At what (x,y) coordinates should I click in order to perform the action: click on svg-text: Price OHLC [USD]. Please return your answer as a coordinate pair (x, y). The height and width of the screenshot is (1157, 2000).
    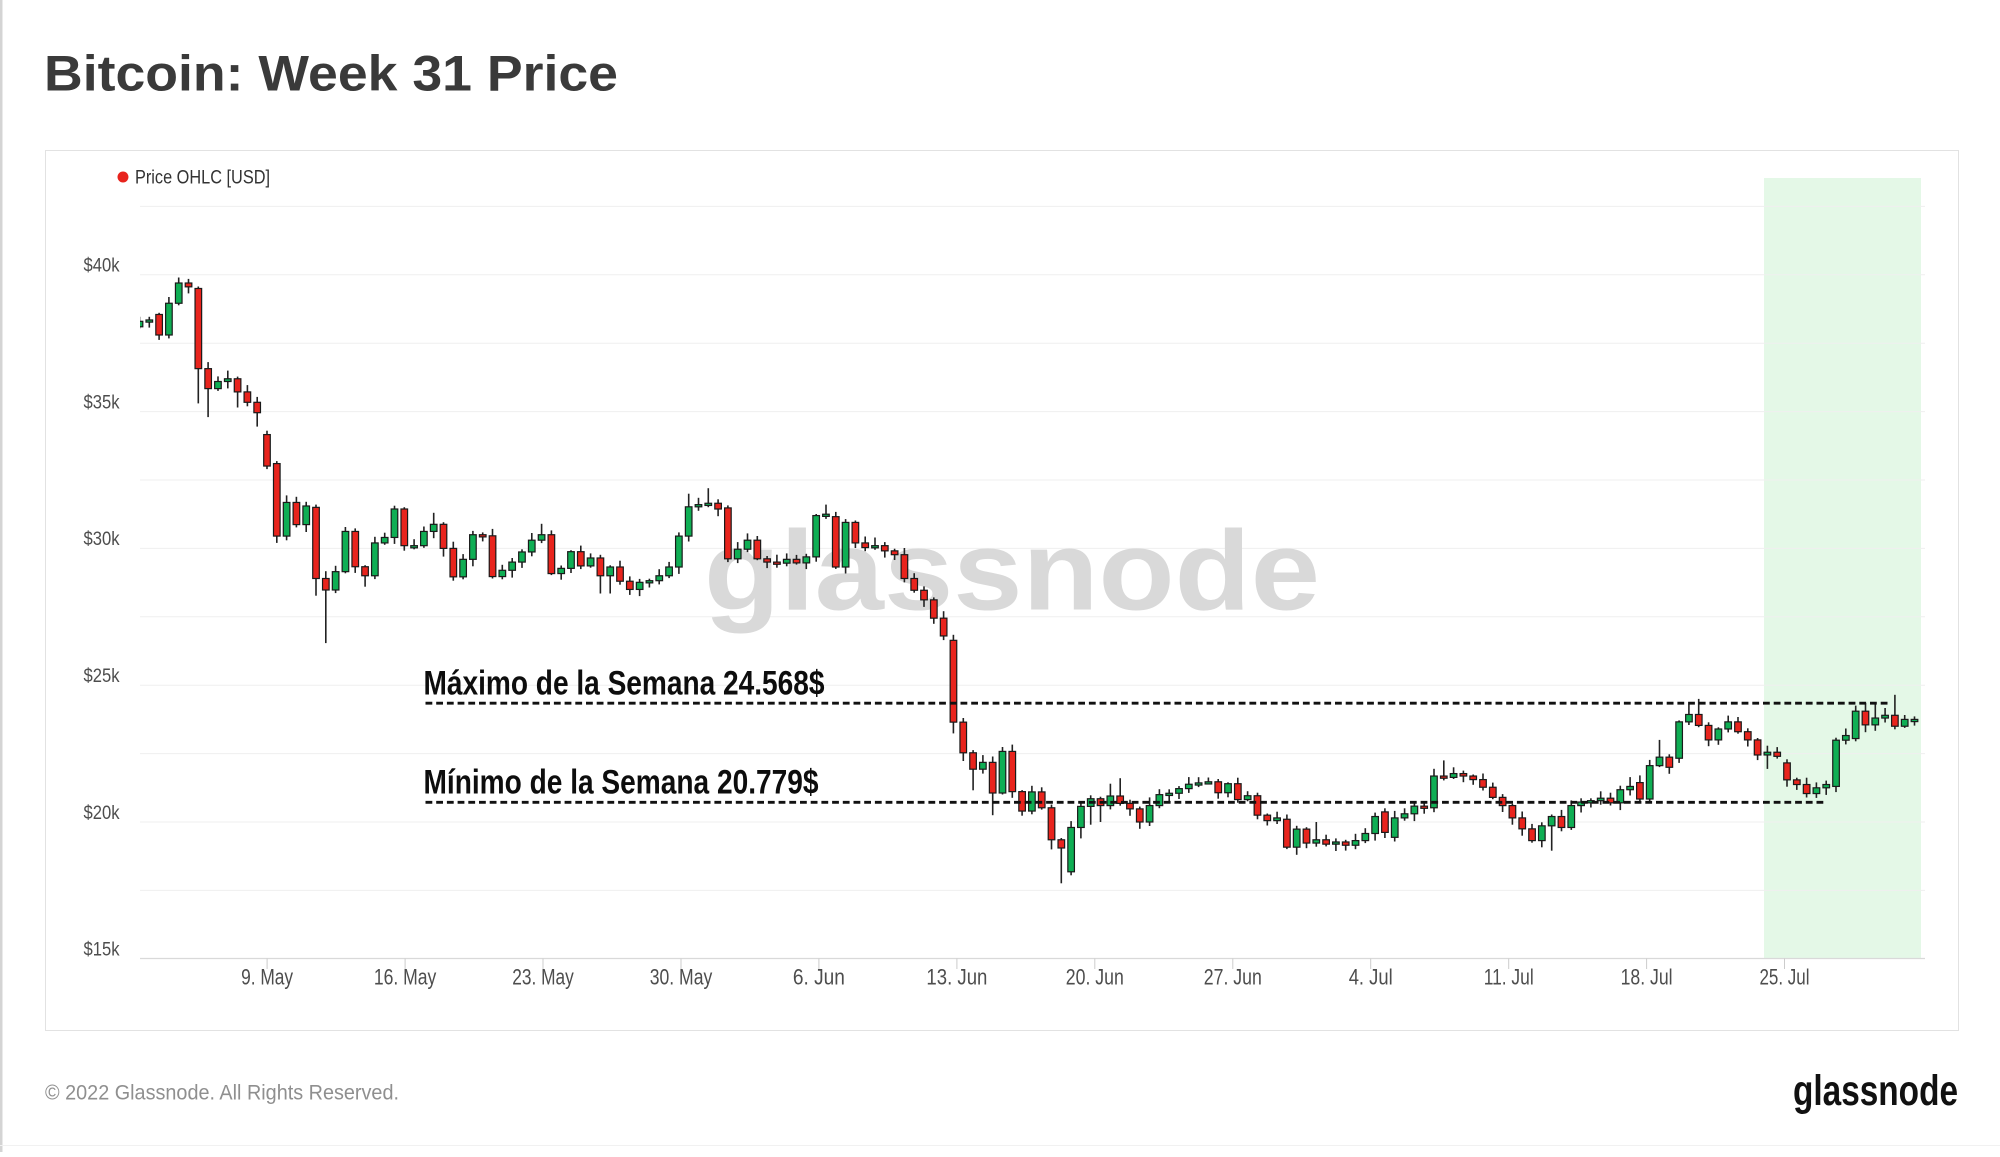
    Looking at the image, I should click on (202, 178).